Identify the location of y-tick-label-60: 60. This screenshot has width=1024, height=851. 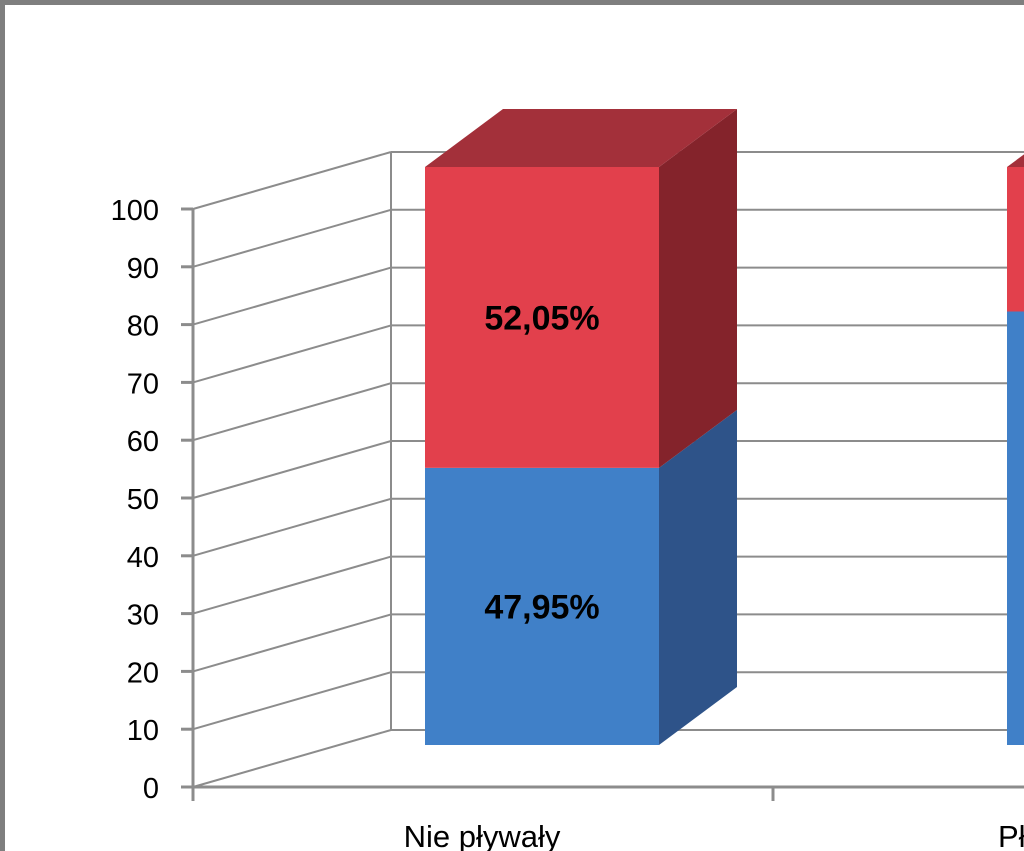
(143, 442).